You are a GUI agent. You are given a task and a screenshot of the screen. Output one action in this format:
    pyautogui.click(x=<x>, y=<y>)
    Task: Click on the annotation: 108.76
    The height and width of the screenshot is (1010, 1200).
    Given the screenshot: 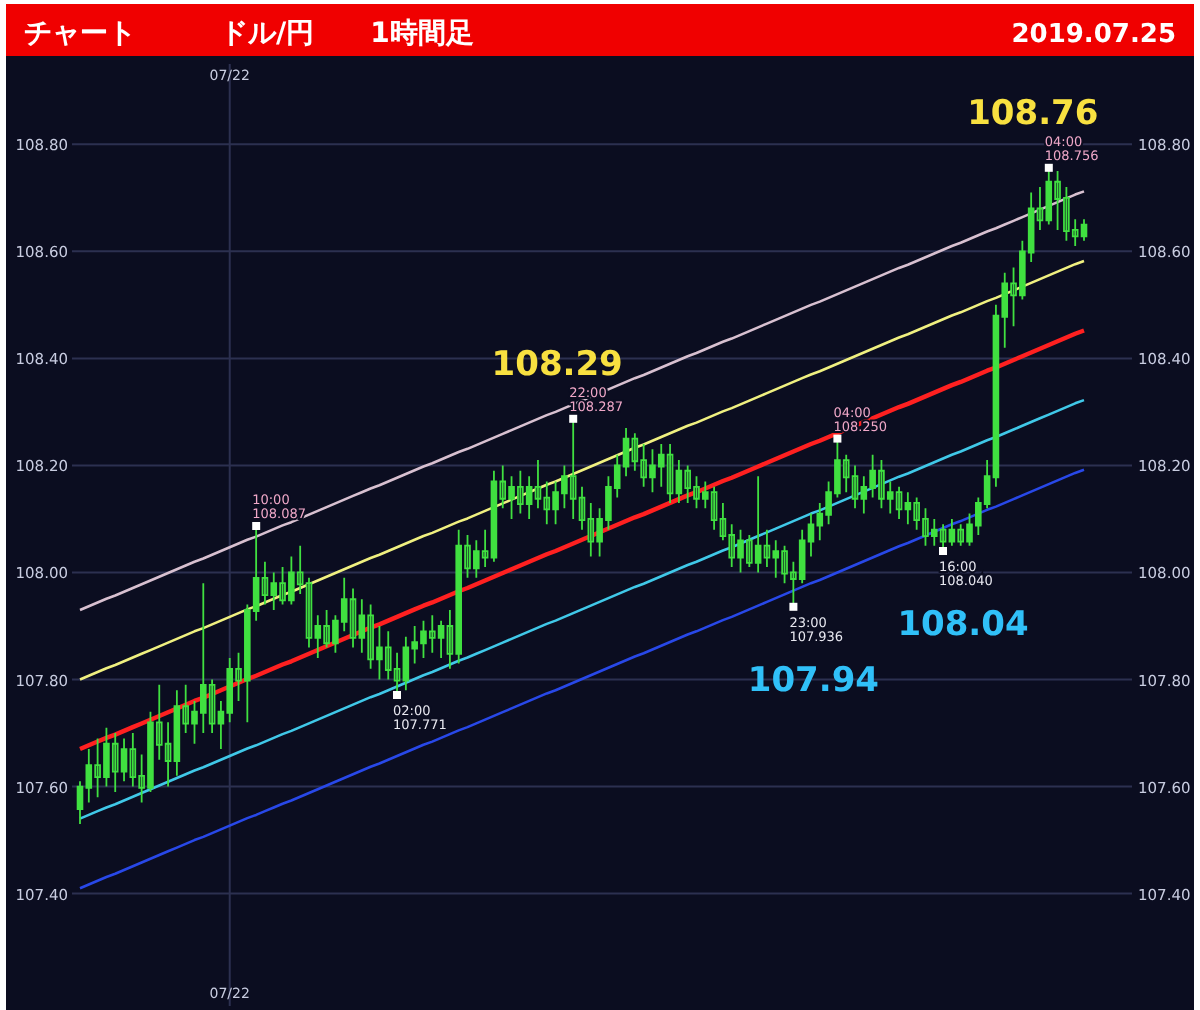 What is the action you would take?
    pyautogui.click(x=1033, y=113)
    